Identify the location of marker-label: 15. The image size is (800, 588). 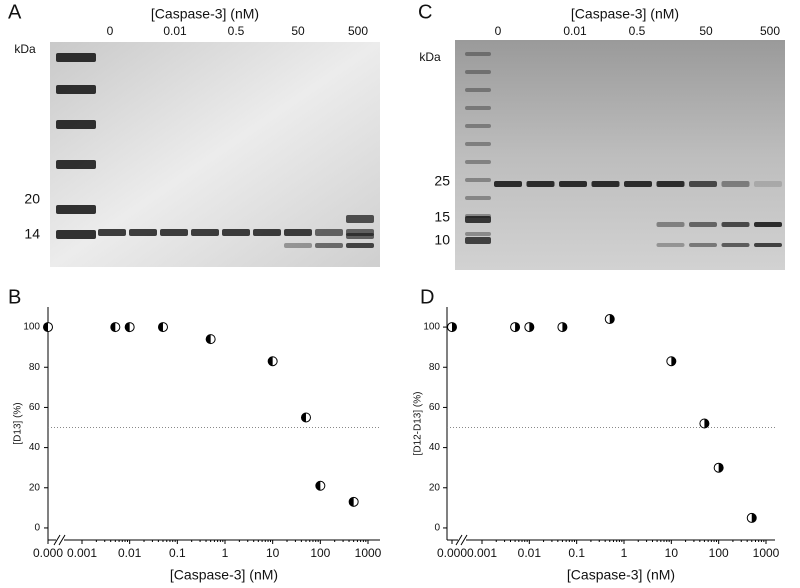
(442, 217).